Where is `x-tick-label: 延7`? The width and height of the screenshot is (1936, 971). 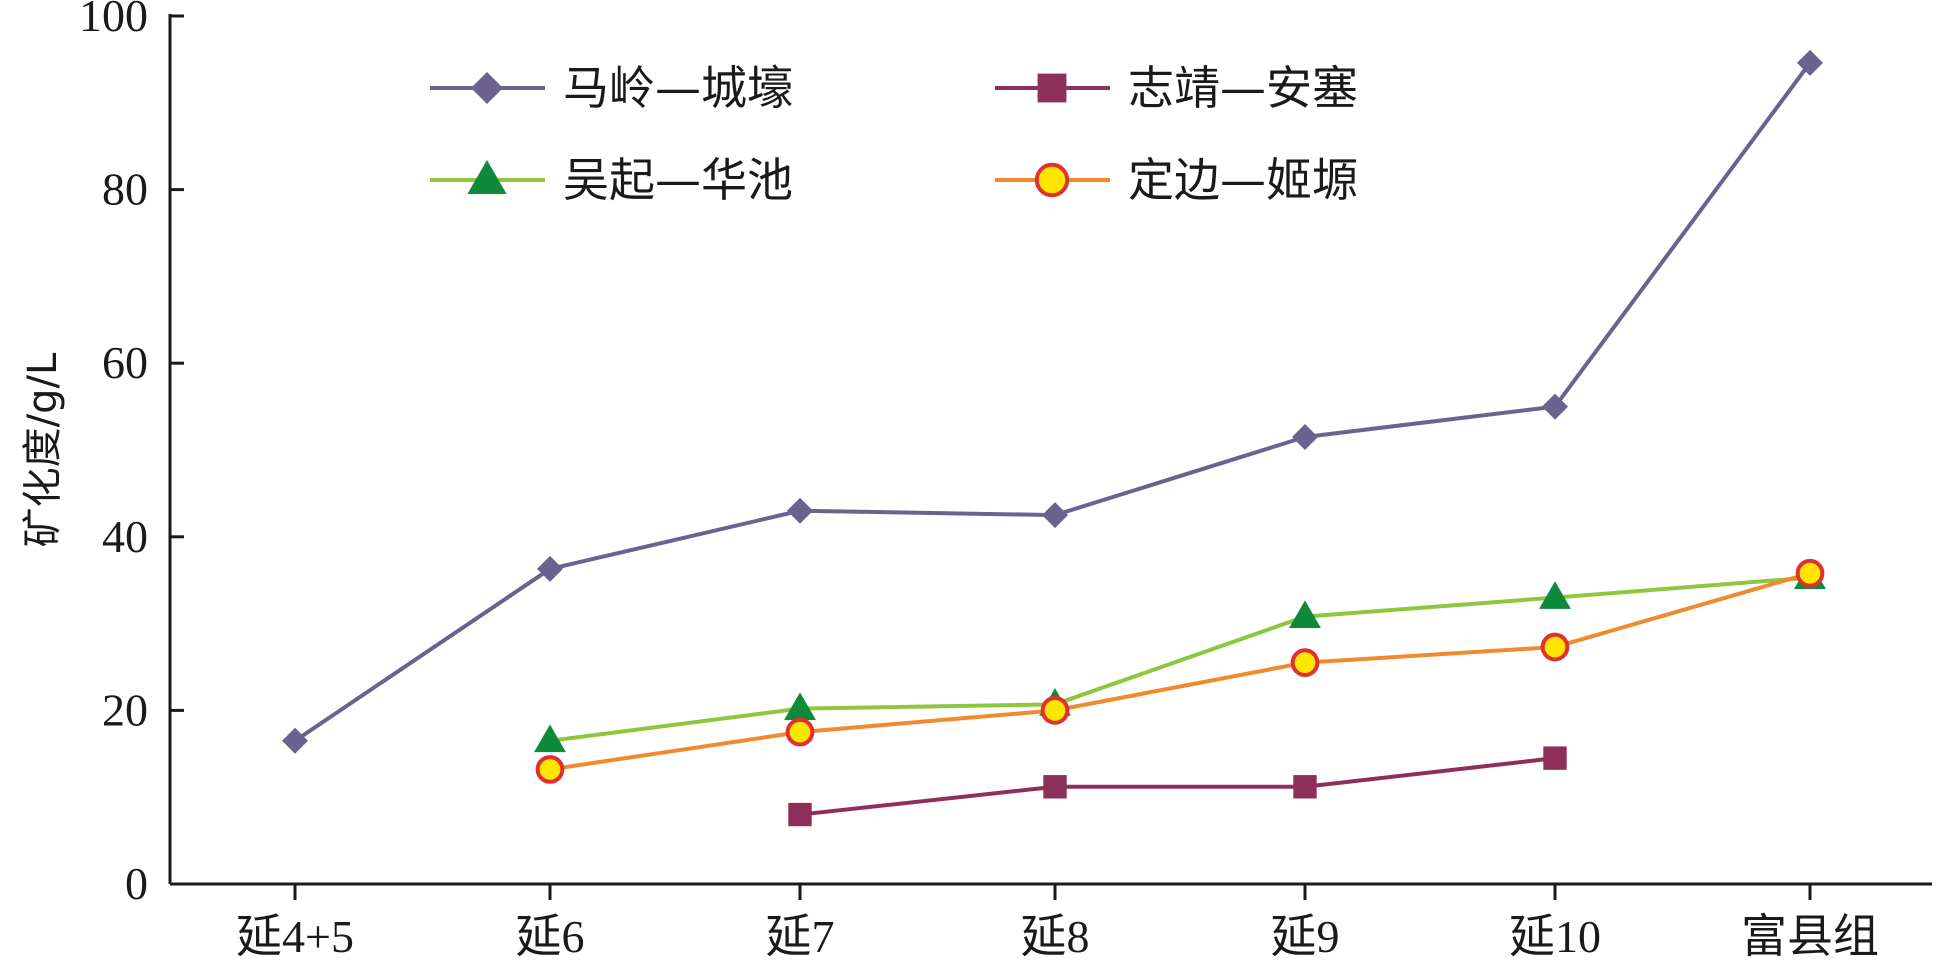
x-tick-label: 延7 is located at coordinates (800, 936).